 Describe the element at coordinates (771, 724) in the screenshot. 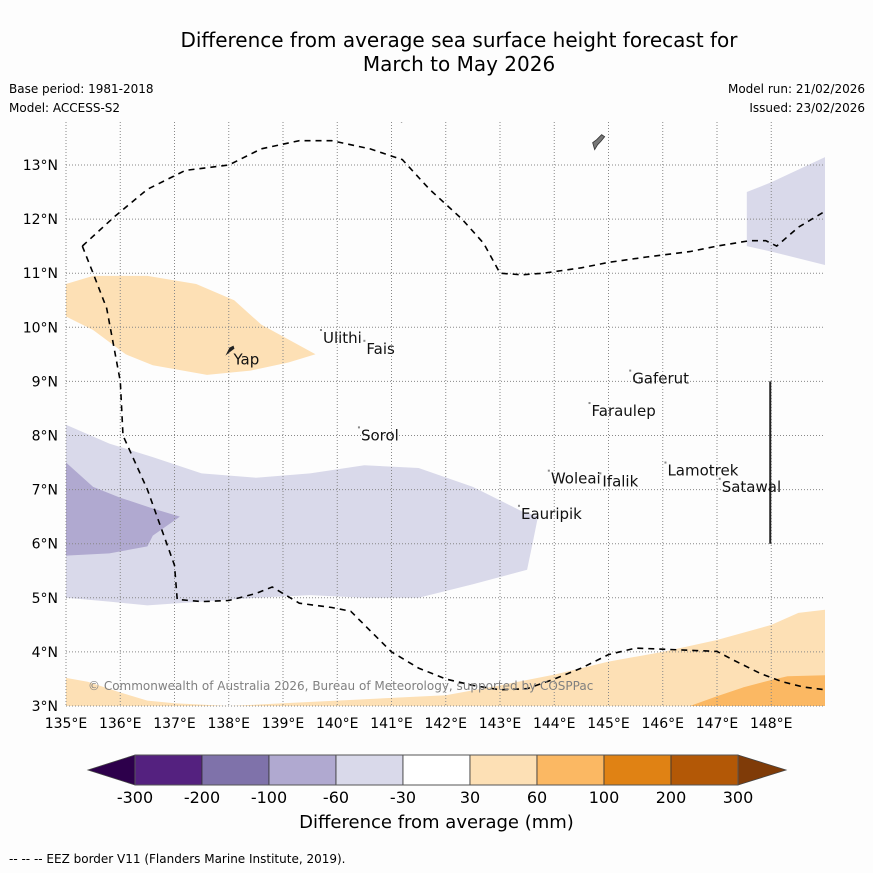

I see `x-tick-label: 148°E` at that location.